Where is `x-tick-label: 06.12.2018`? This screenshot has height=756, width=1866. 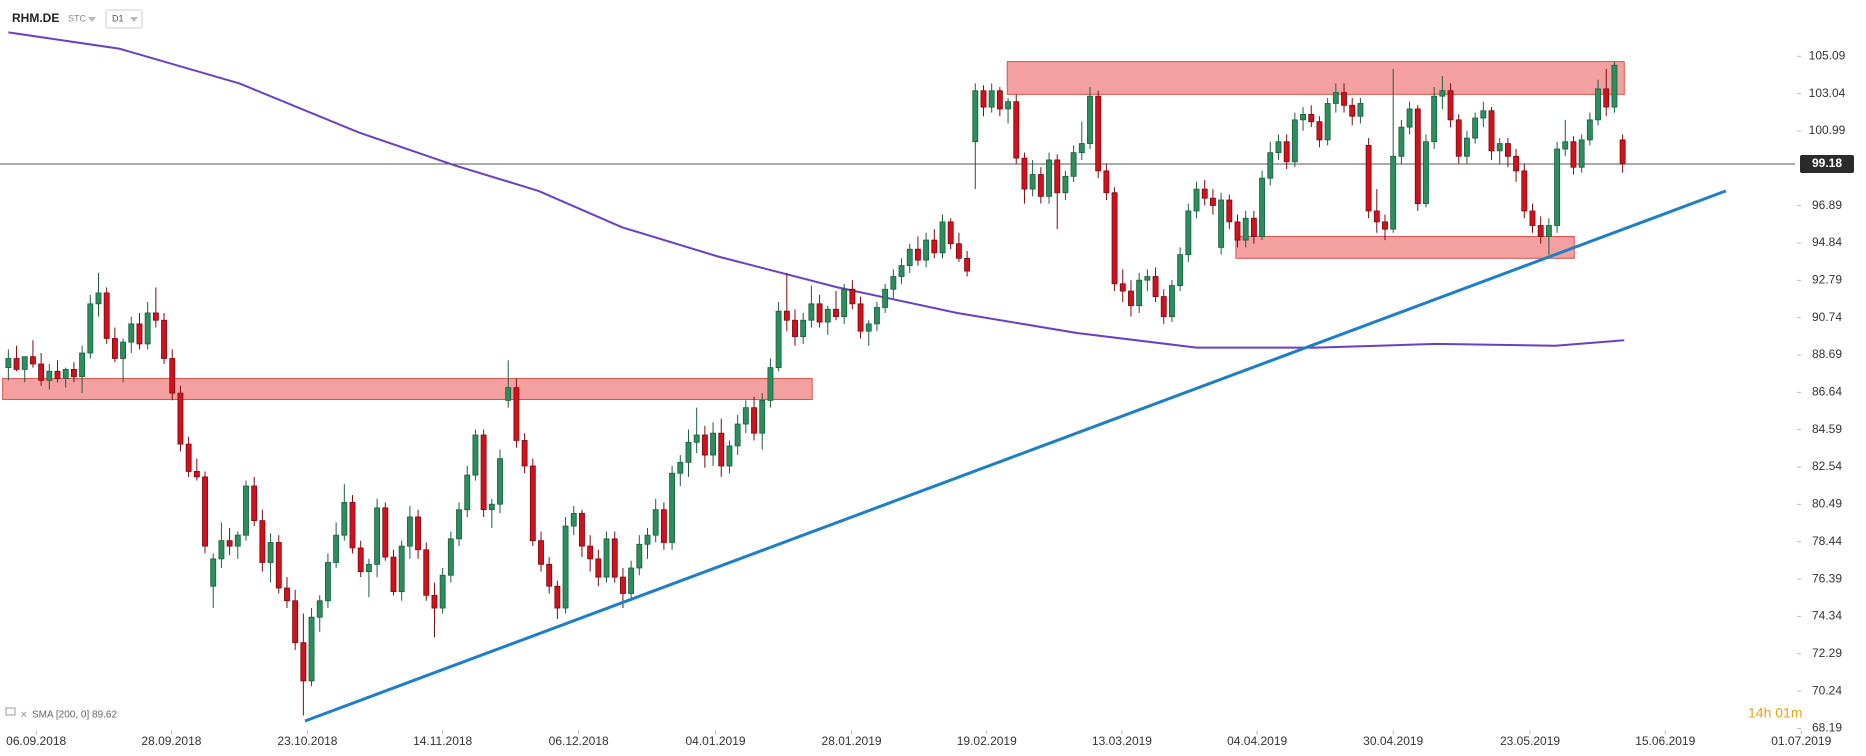
x-tick-label: 06.12.2018 is located at coordinates (579, 741).